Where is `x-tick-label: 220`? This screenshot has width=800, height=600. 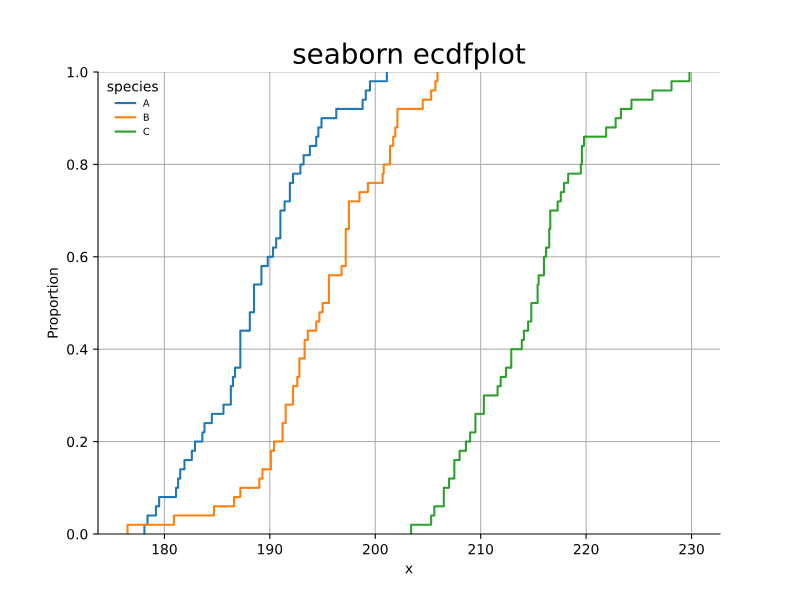
x-tick-label: 220 is located at coordinates (586, 549).